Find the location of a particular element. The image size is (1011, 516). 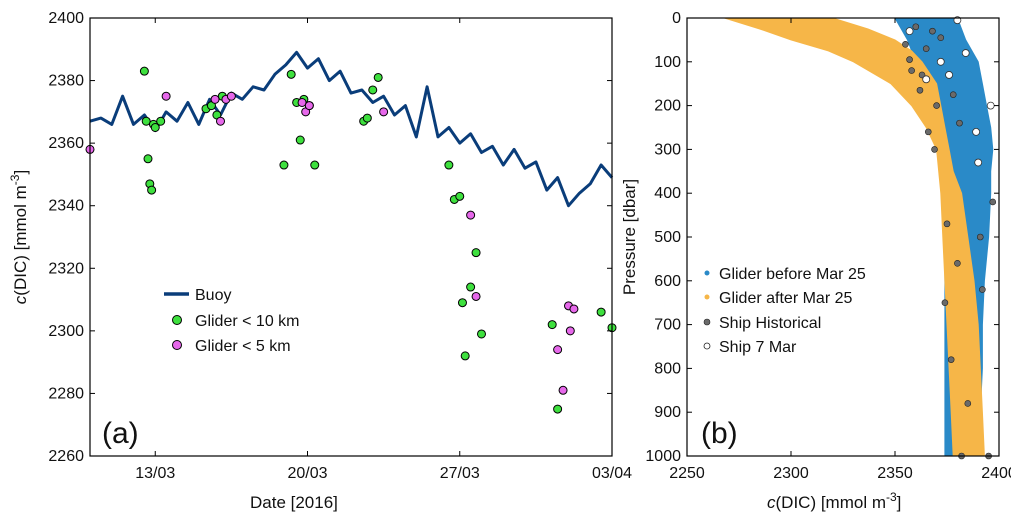

panel-a-xtick-label: 03/04 is located at coordinates (612, 473).